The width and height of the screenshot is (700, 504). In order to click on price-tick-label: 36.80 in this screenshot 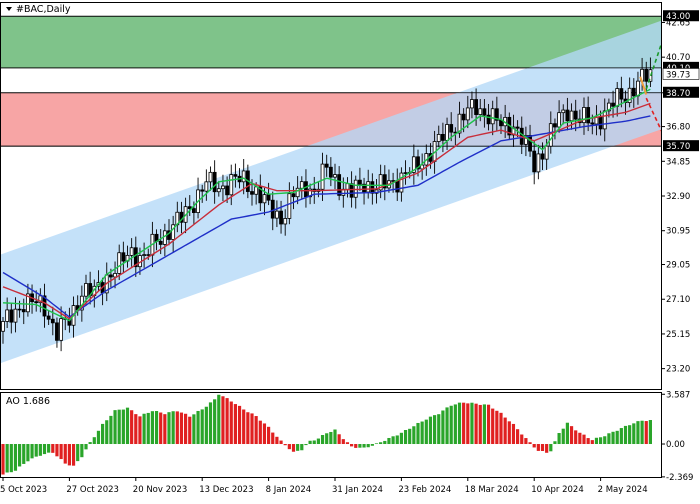, I will do `click(678, 128)`.